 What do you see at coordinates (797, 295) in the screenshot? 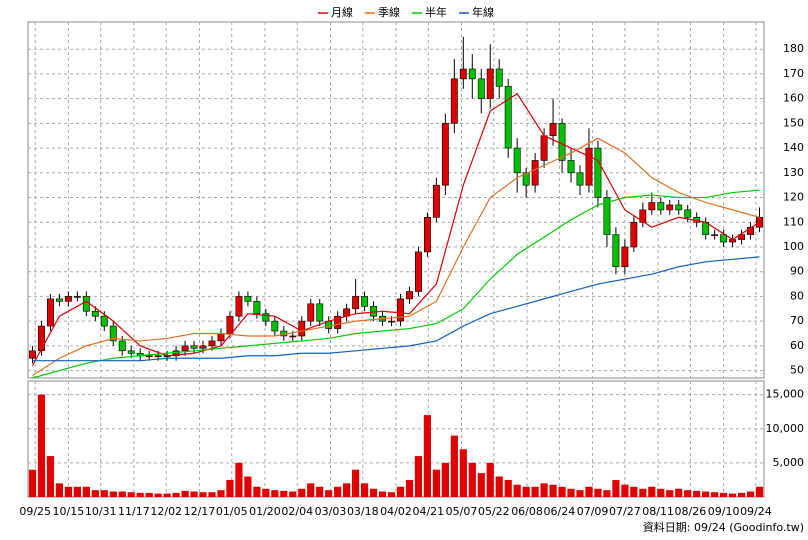
I see `y-tick-label: 80` at bounding box center [797, 295].